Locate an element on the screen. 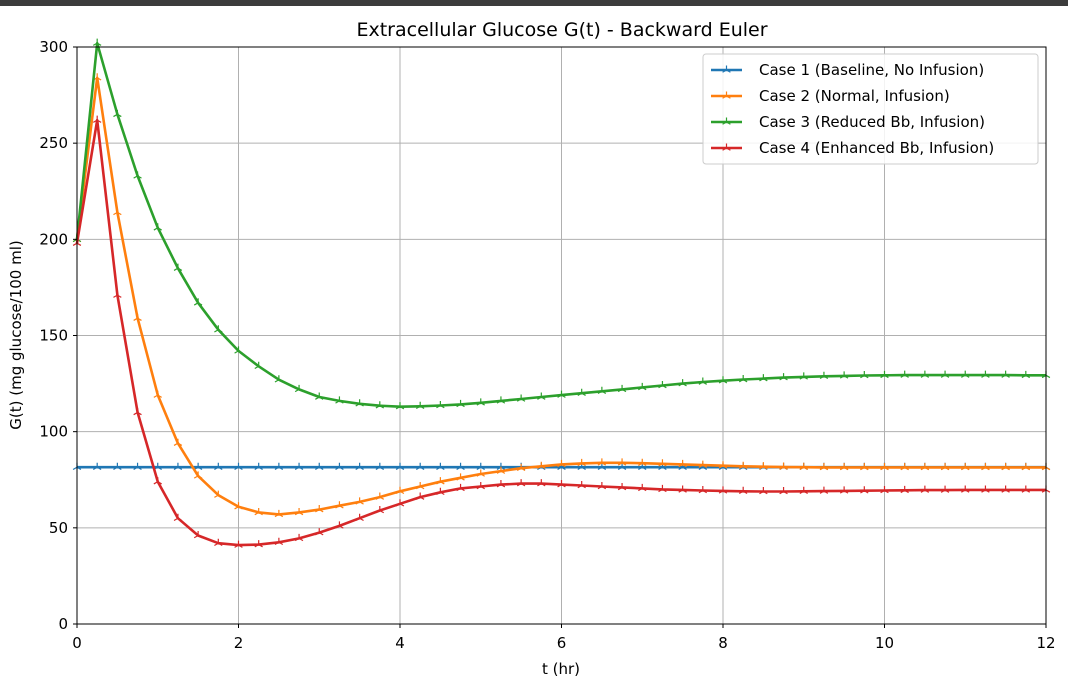  y-tick-label: 50 is located at coordinates (58, 528).